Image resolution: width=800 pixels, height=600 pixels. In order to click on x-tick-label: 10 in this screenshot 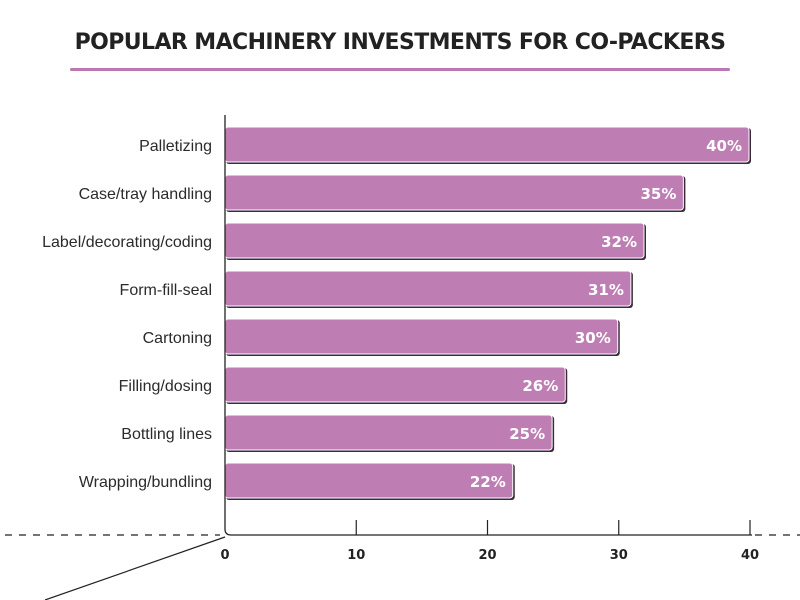, I will do `click(356, 555)`.